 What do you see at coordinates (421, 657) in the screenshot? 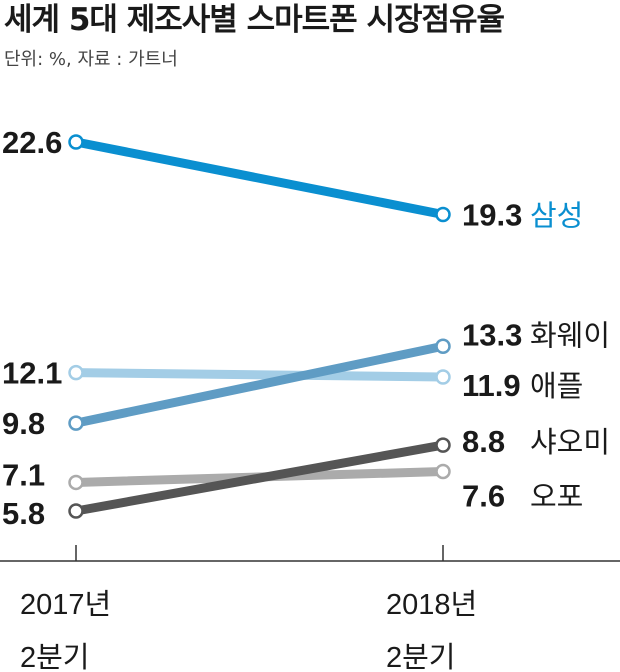
I see `x-tick-label-1-1: 2분기` at bounding box center [421, 657].